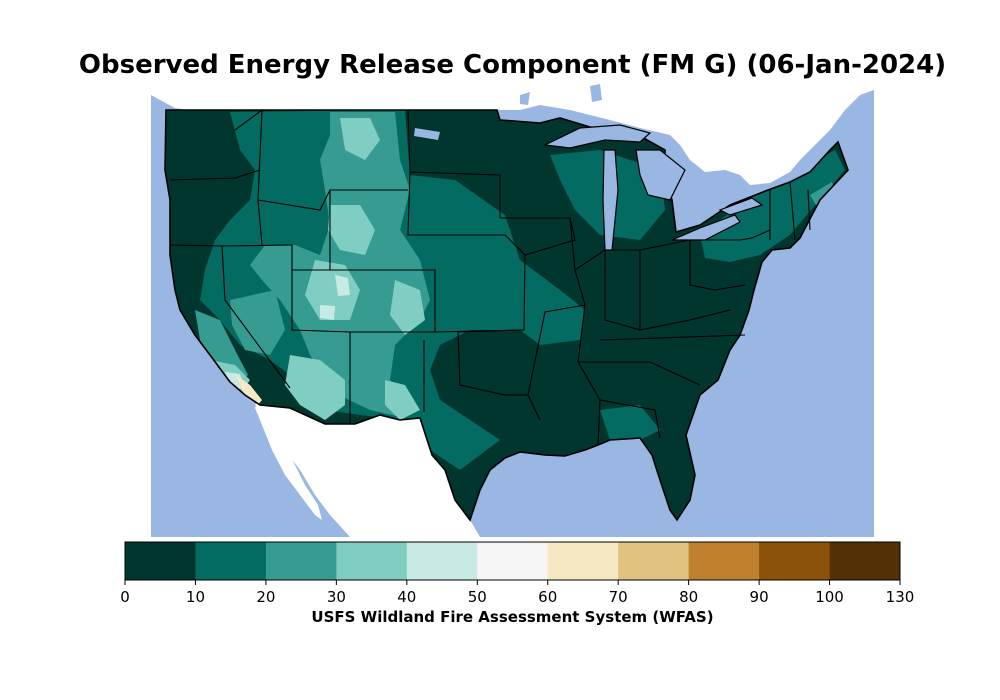 This screenshot has height=700, width=1000. What do you see at coordinates (288, 460) in the screenshot?
I see `baja-peninsula` at bounding box center [288, 460].